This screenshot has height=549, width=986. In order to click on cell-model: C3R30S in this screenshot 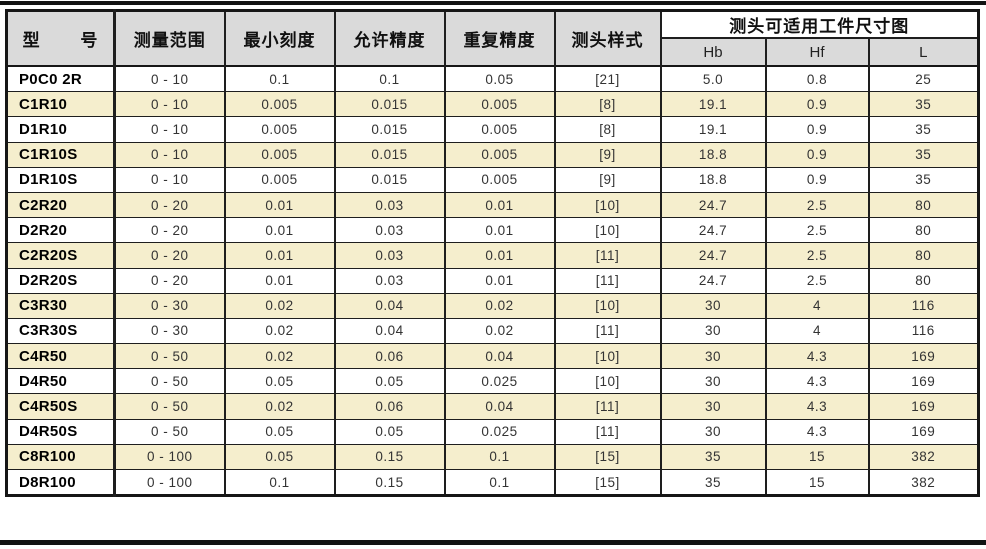, I will do `click(60, 331)`.